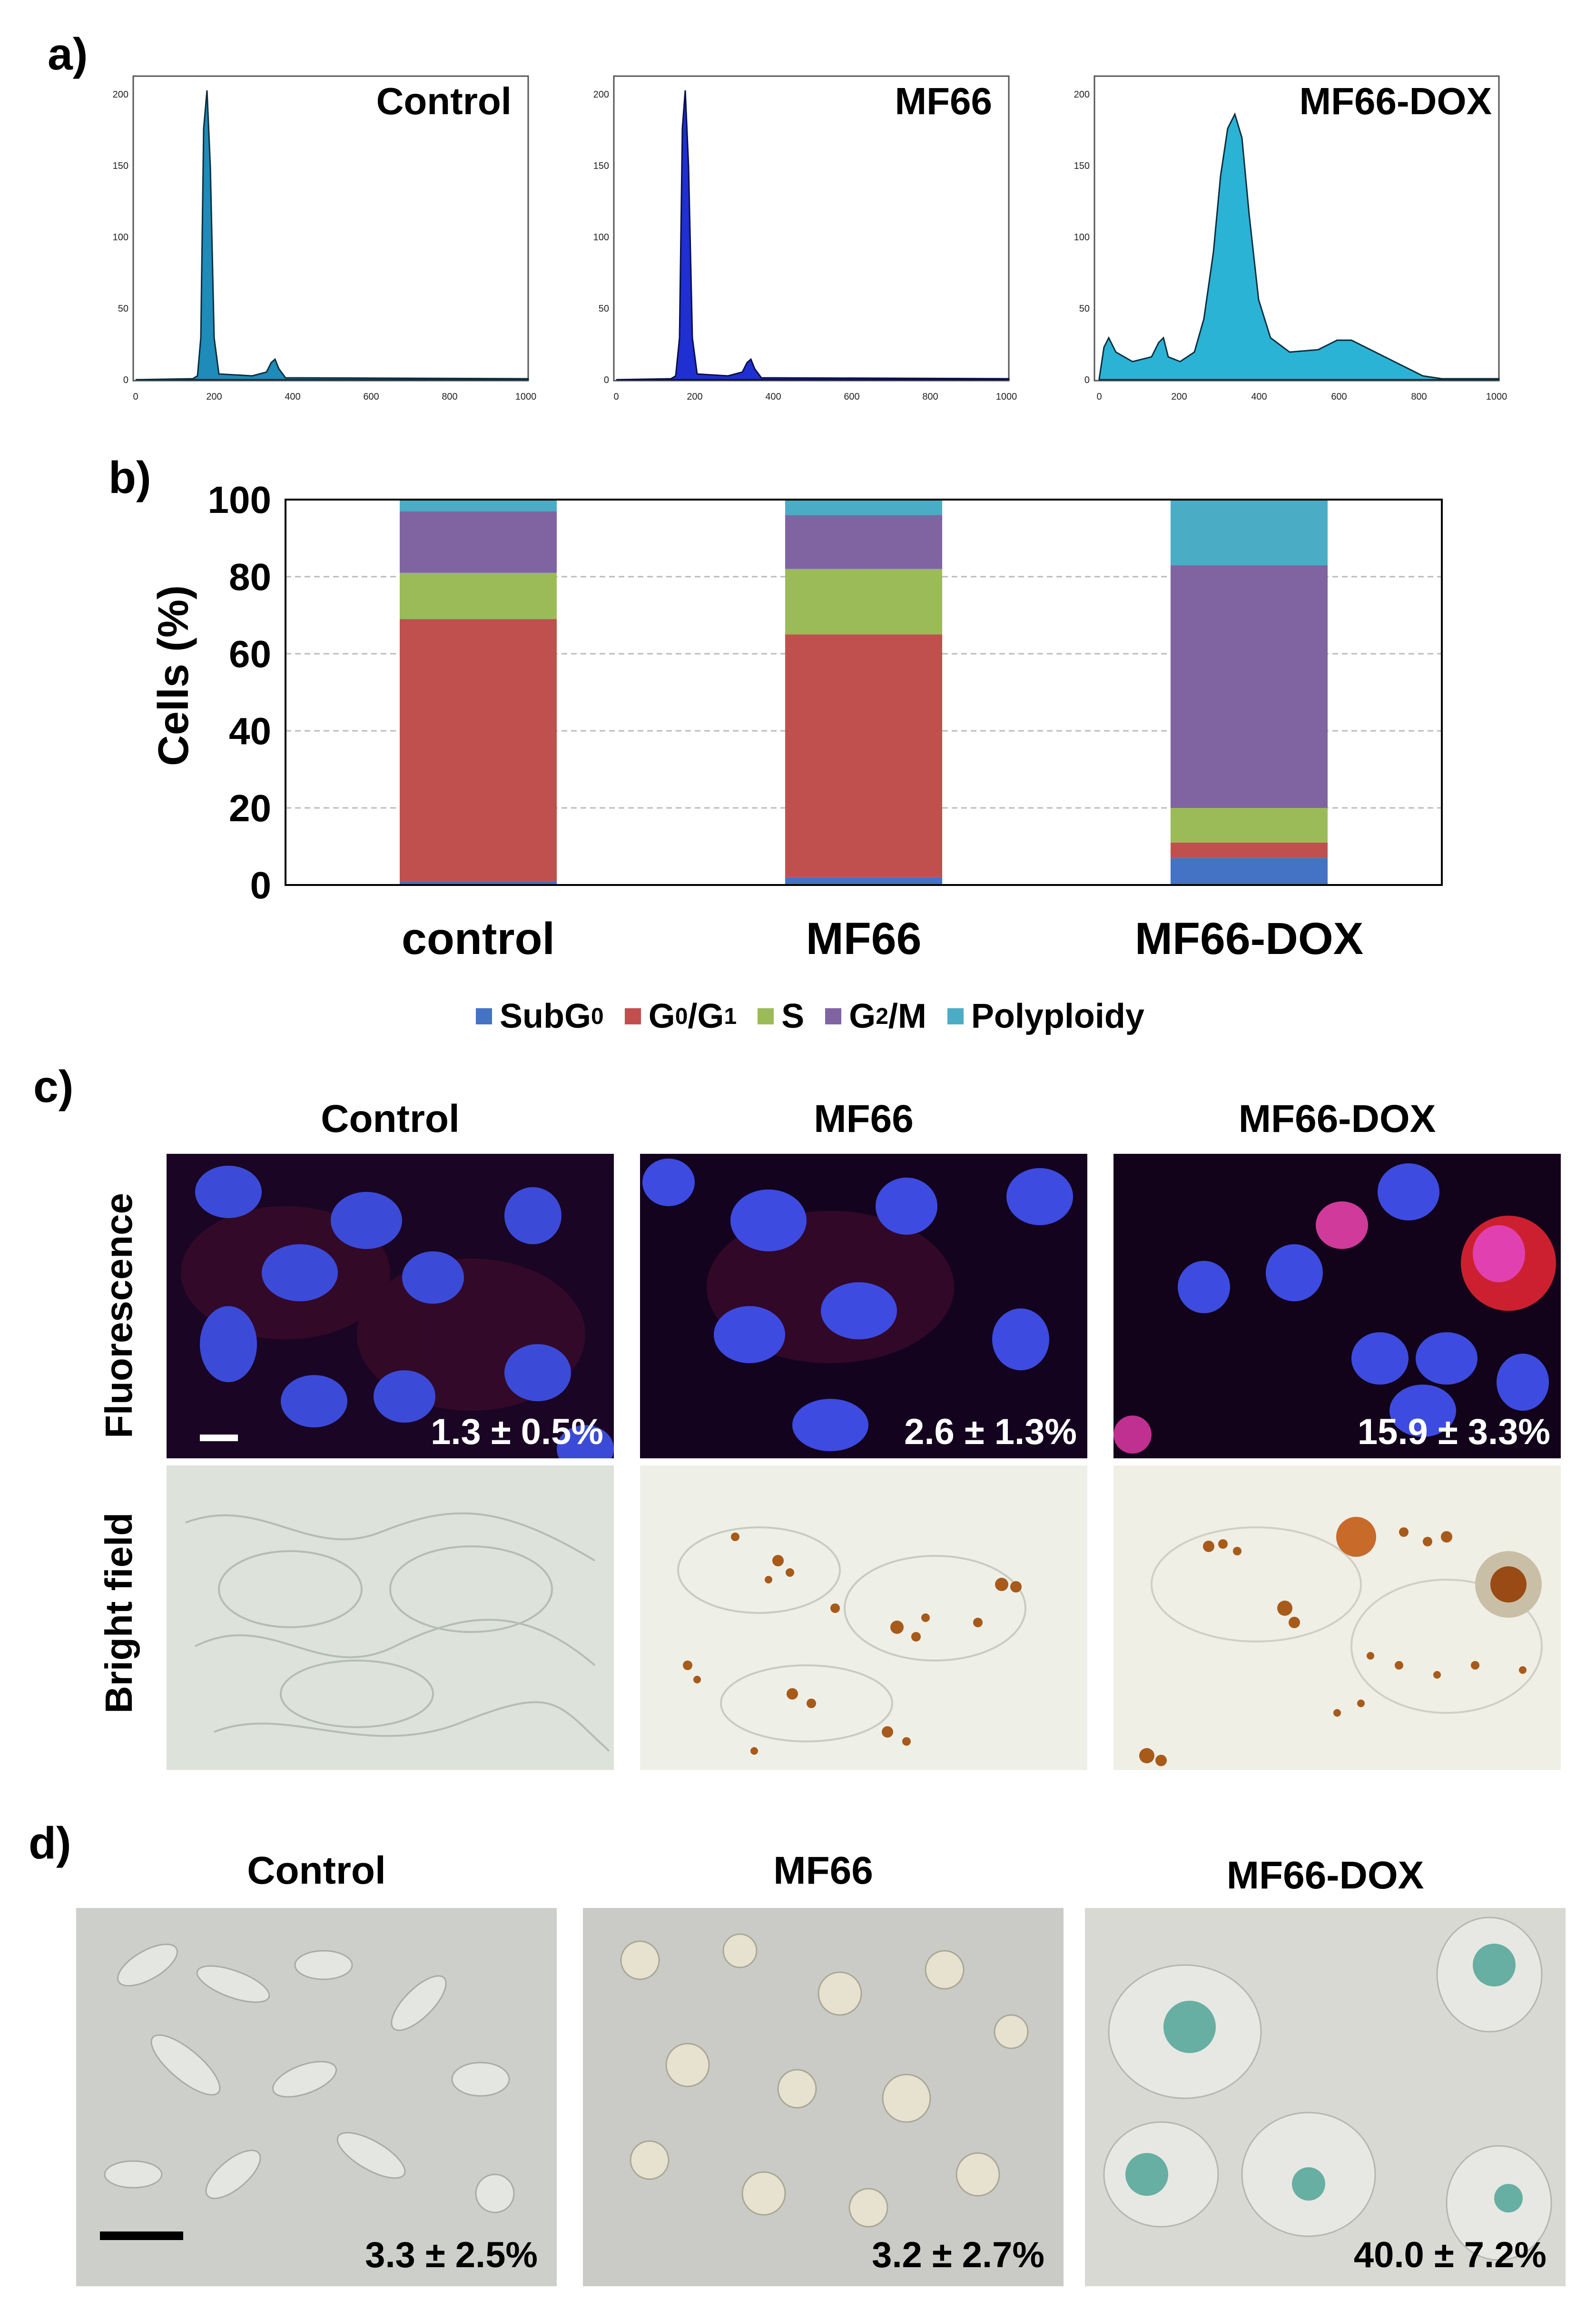 The width and height of the screenshot is (1596, 2320). What do you see at coordinates (261, 885) in the screenshot?
I see `y-tick-label: 0` at bounding box center [261, 885].